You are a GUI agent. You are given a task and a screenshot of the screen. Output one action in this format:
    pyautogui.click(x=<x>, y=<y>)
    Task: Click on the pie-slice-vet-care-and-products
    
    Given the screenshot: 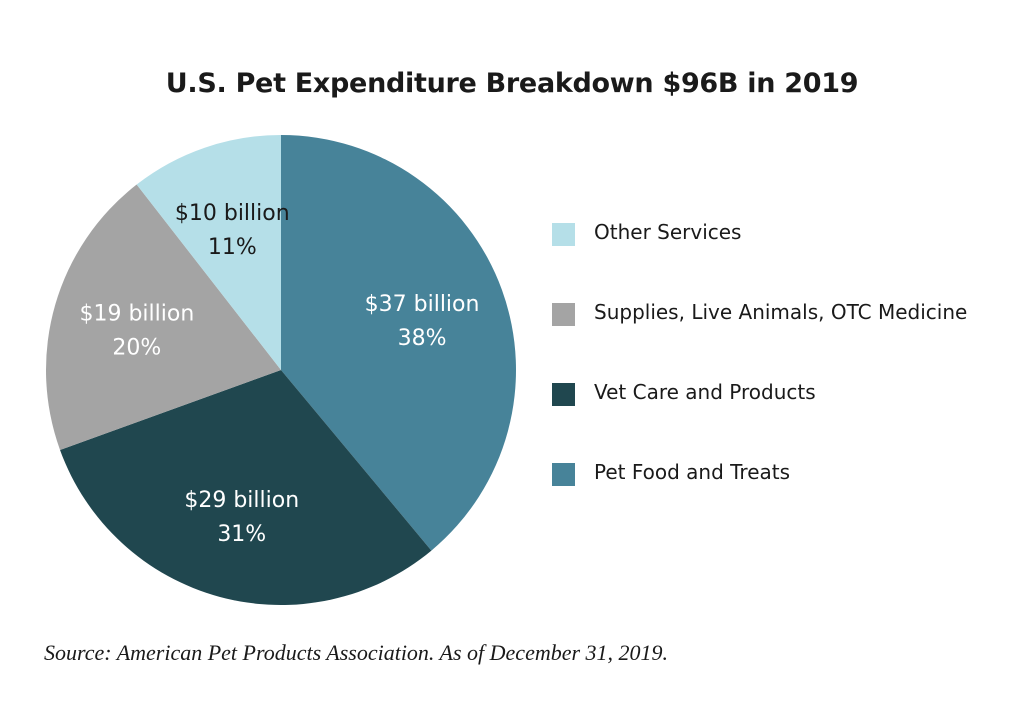 What is the action you would take?
    pyautogui.click(x=246, y=488)
    